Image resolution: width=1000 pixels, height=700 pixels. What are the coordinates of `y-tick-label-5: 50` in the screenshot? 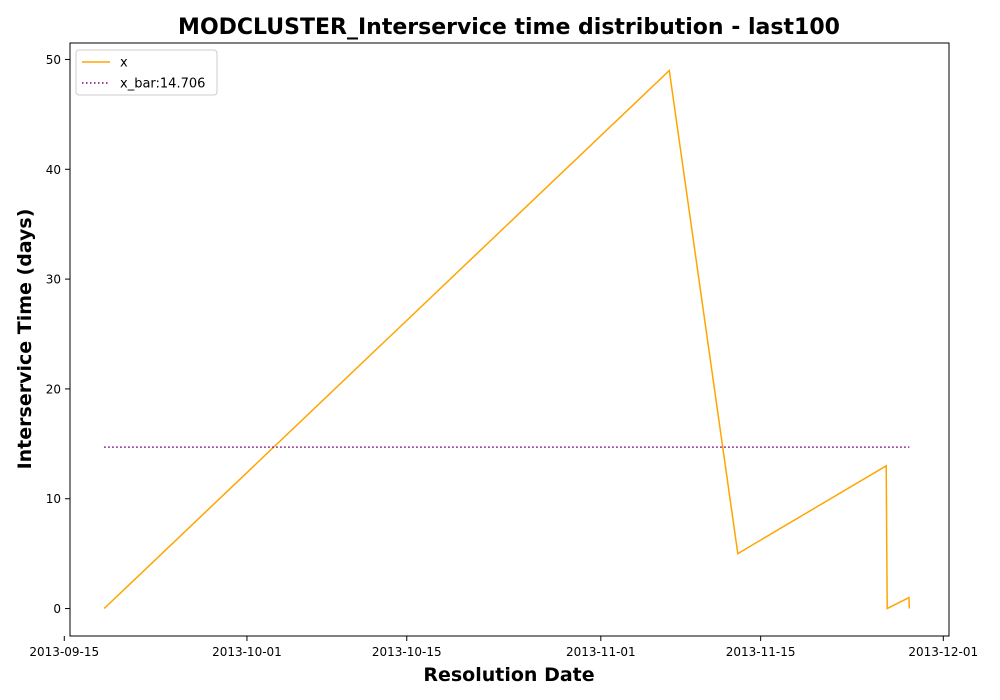 It's located at (53, 60).